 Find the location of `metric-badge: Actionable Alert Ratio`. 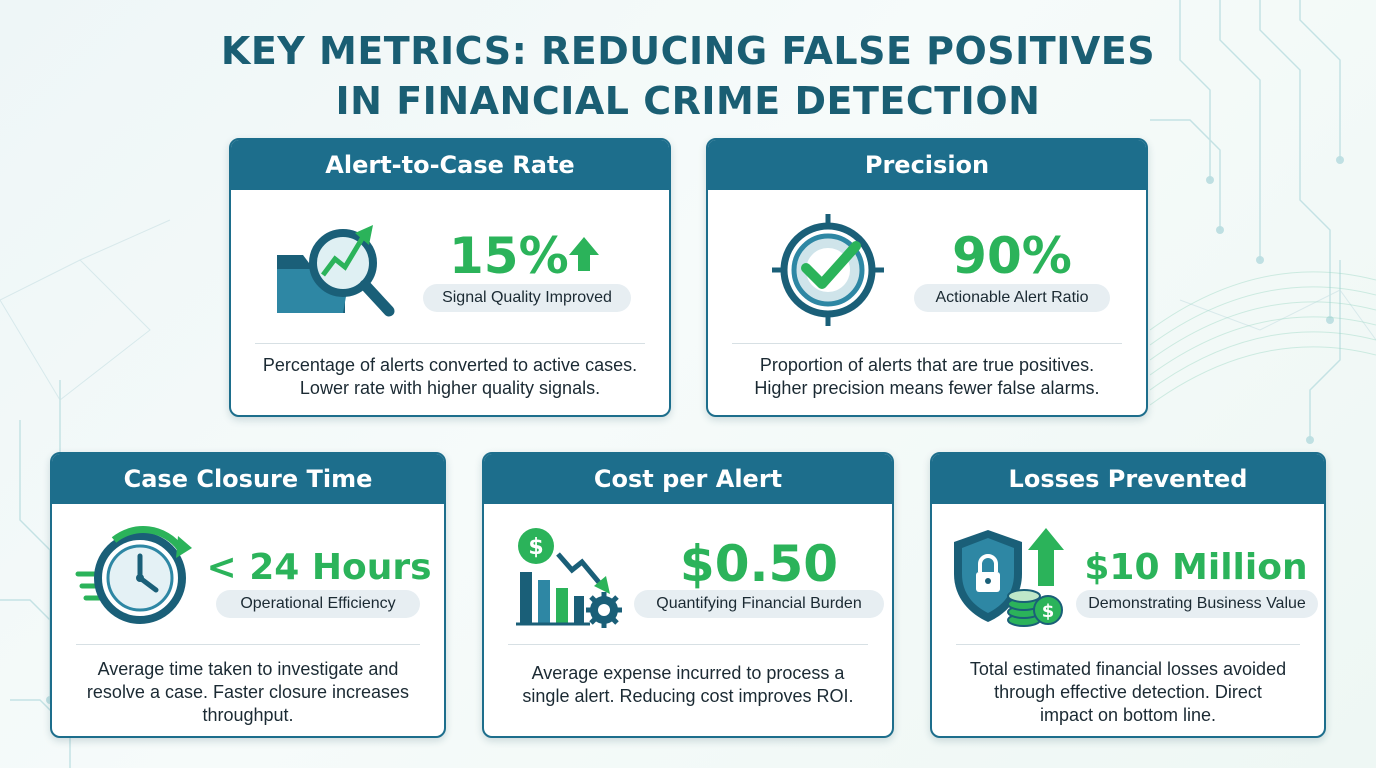

metric-badge: Actionable Alert Ratio is located at coordinates (1012, 298).